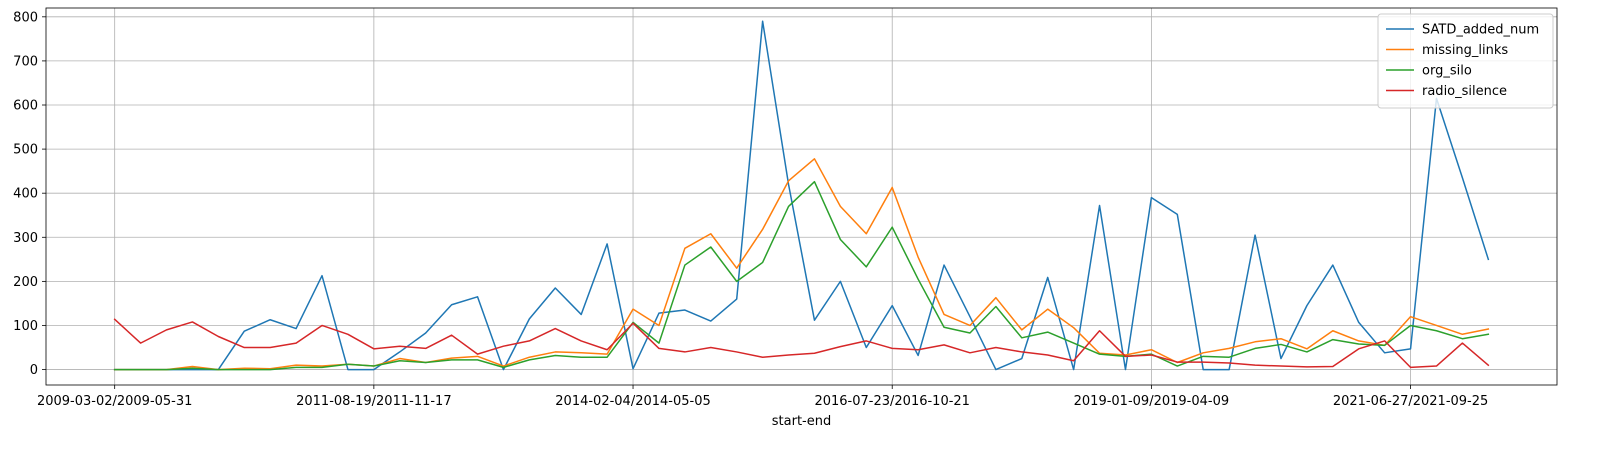  Describe the element at coordinates (34, 370) in the screenshot. I see `y-tick-label: 0` at that location.